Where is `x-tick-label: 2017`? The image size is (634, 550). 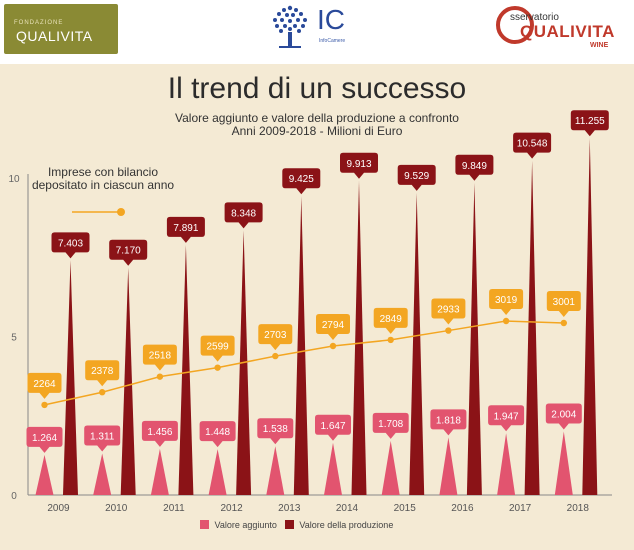 x-tick-label: 2017 is located at coordinates (520, 508).